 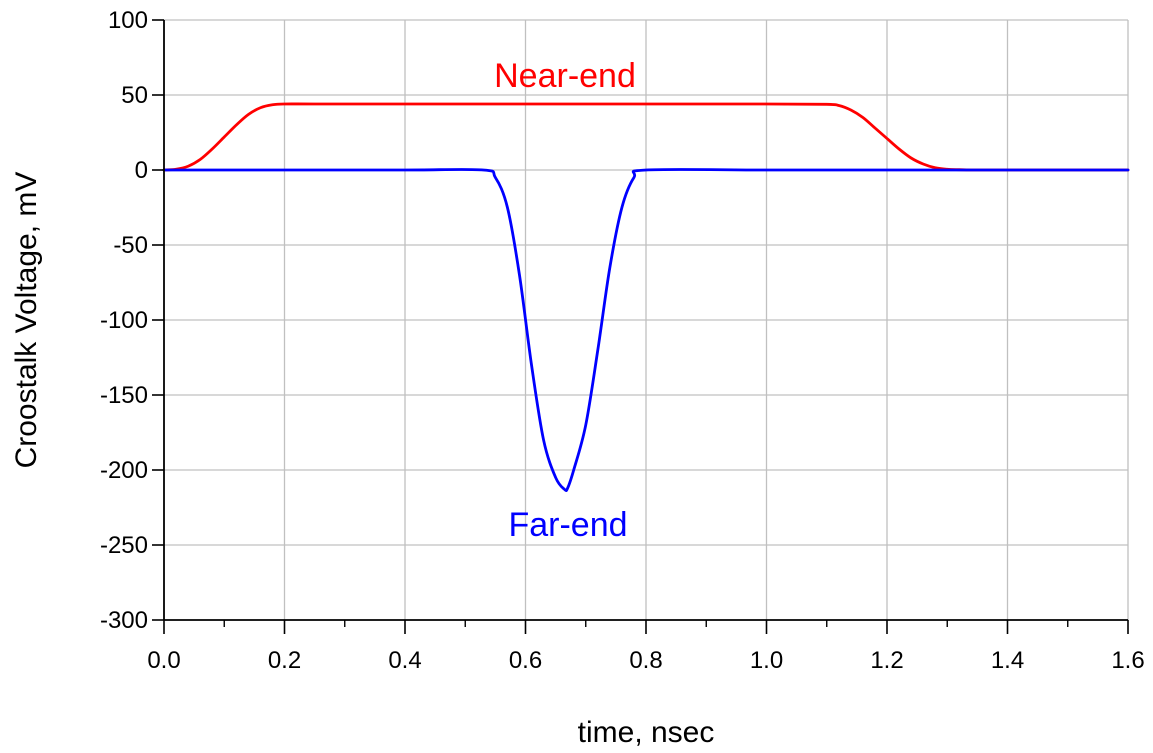 What do you see at coordinates (404, 660) in the screenshot?
I see `x-tick-label: 0.4` at bounding box center [404, 660].